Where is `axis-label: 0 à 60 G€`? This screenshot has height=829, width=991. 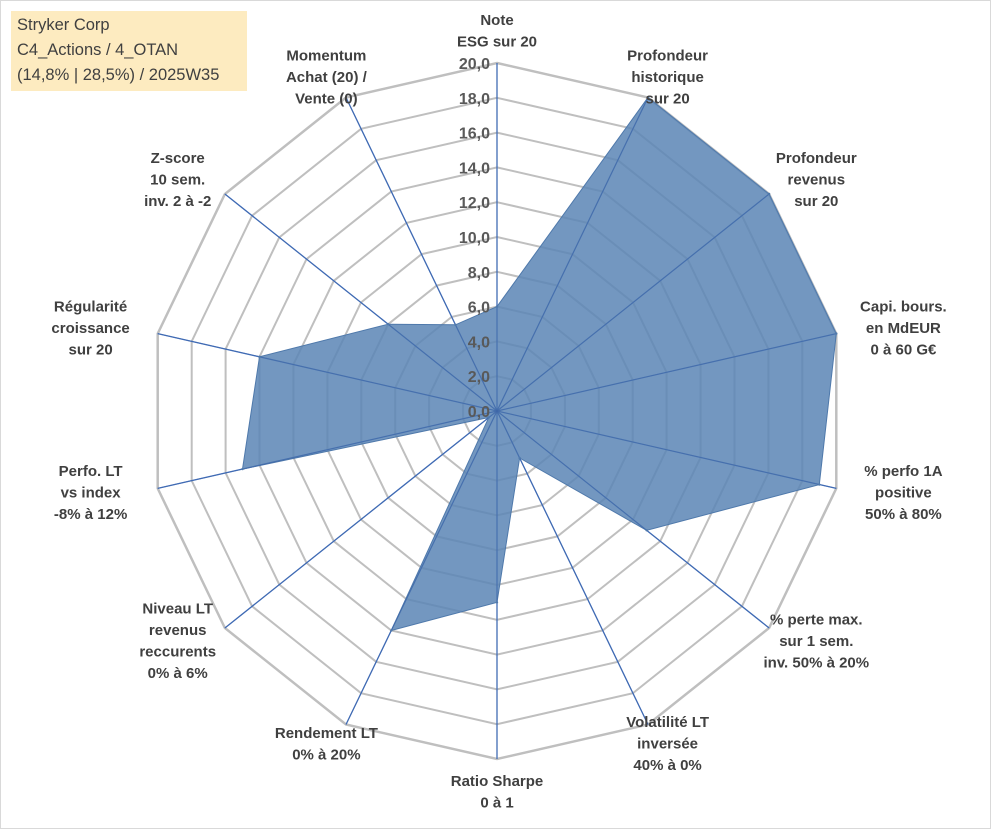 axis-label: 0 à 60 G€ is located at coordinates (903, 349).